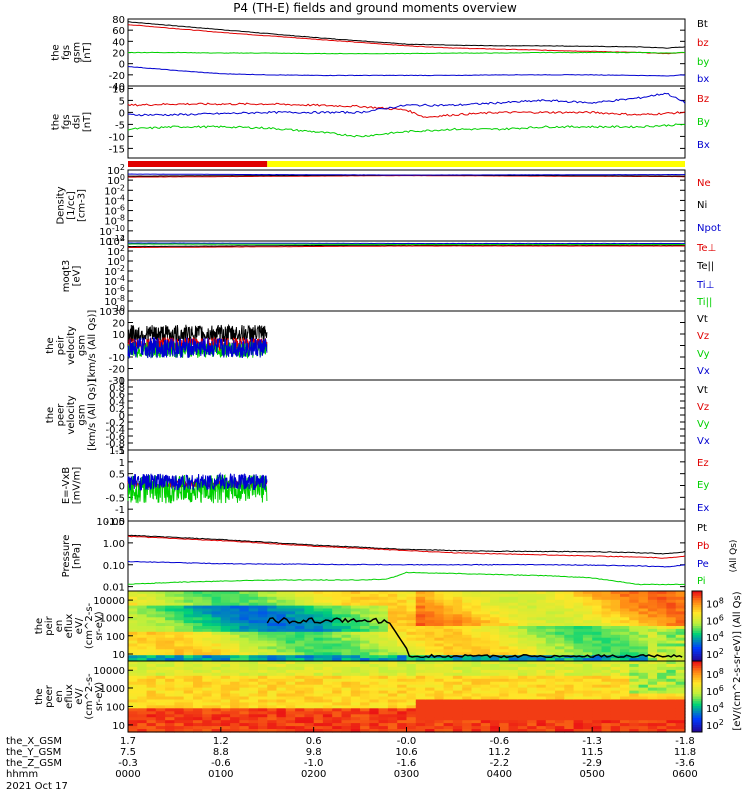 The height and width of the screenshot is (800, 750). Describe the element at coordinates (198, 164) in the screenshot. I see `status-bar-red` at that location.